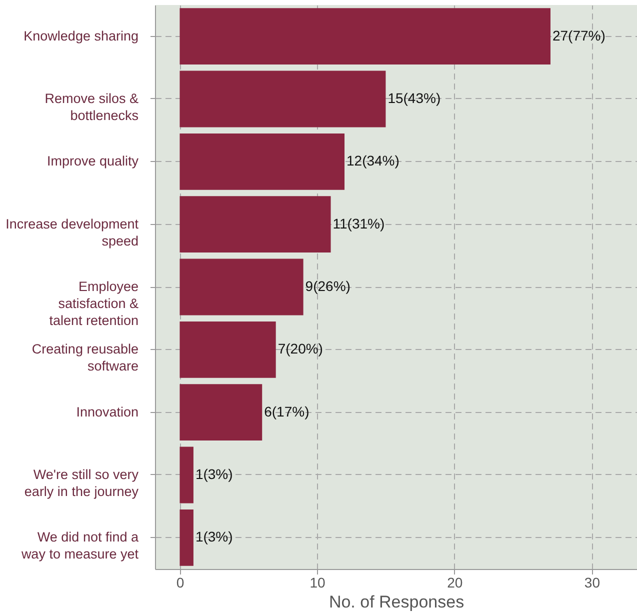  Describe the element at coordinates (327, 286) in the screenshot. I see `data-label: 9(26%)` at that location.